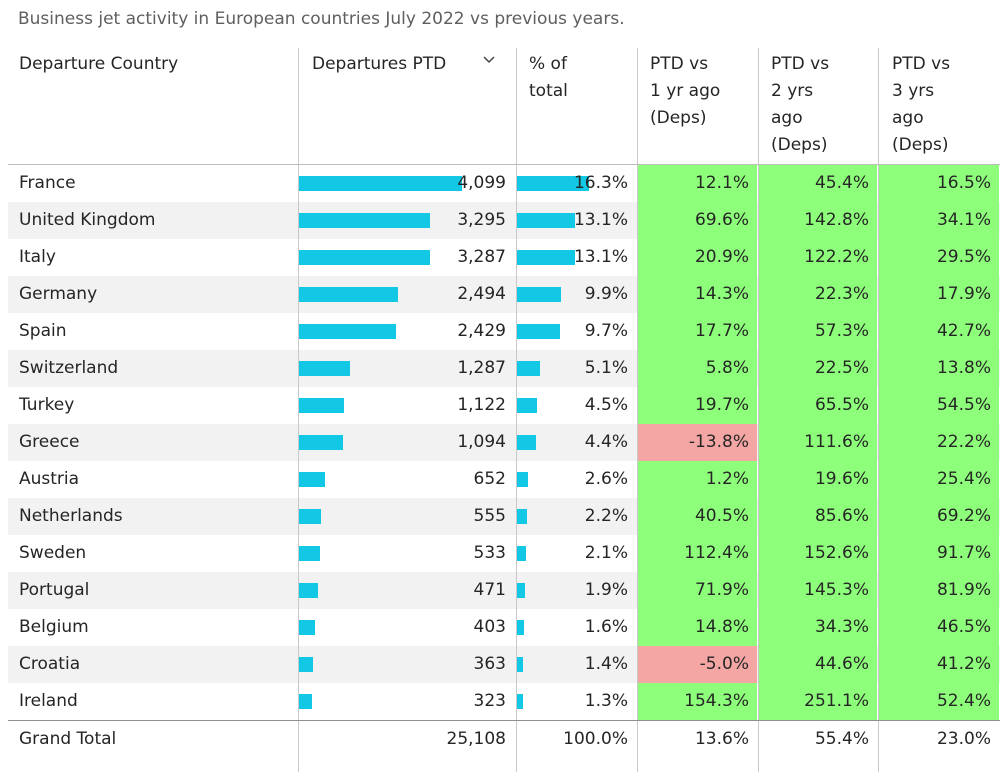  What do you see at coordinates (718, 442) in the screenshot?
I see `vs1-value: -13.8%` at bounding box center [718, 442].